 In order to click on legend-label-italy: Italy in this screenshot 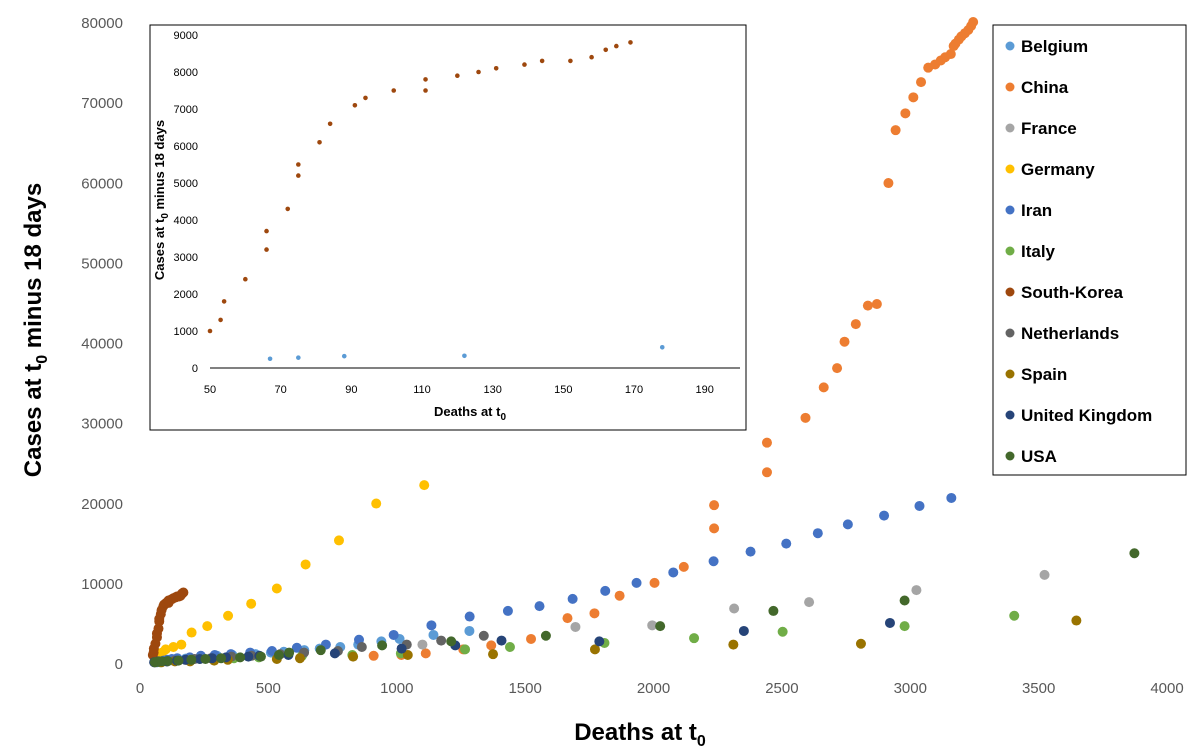, I will do `click(1038, 251)`.